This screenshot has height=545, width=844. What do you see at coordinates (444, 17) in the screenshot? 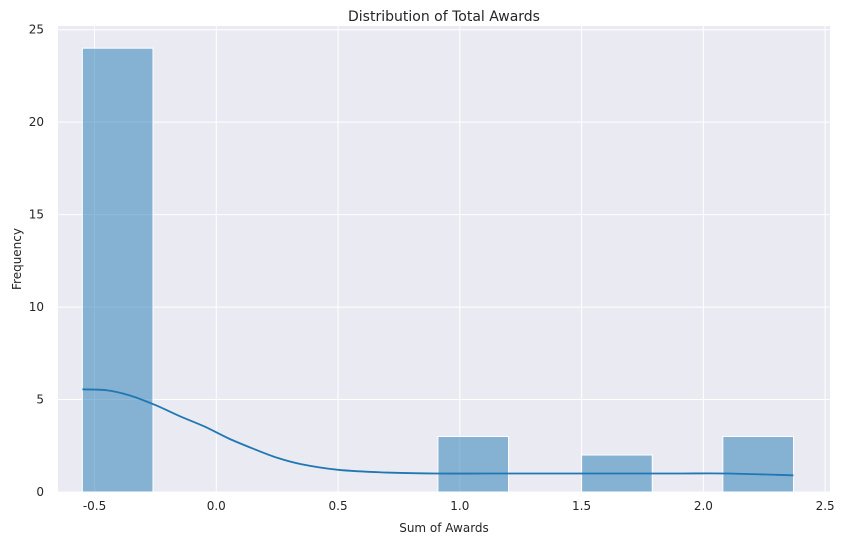
I see `chart-title: Distribution of Total Awards` at bounding box center [444, 17].